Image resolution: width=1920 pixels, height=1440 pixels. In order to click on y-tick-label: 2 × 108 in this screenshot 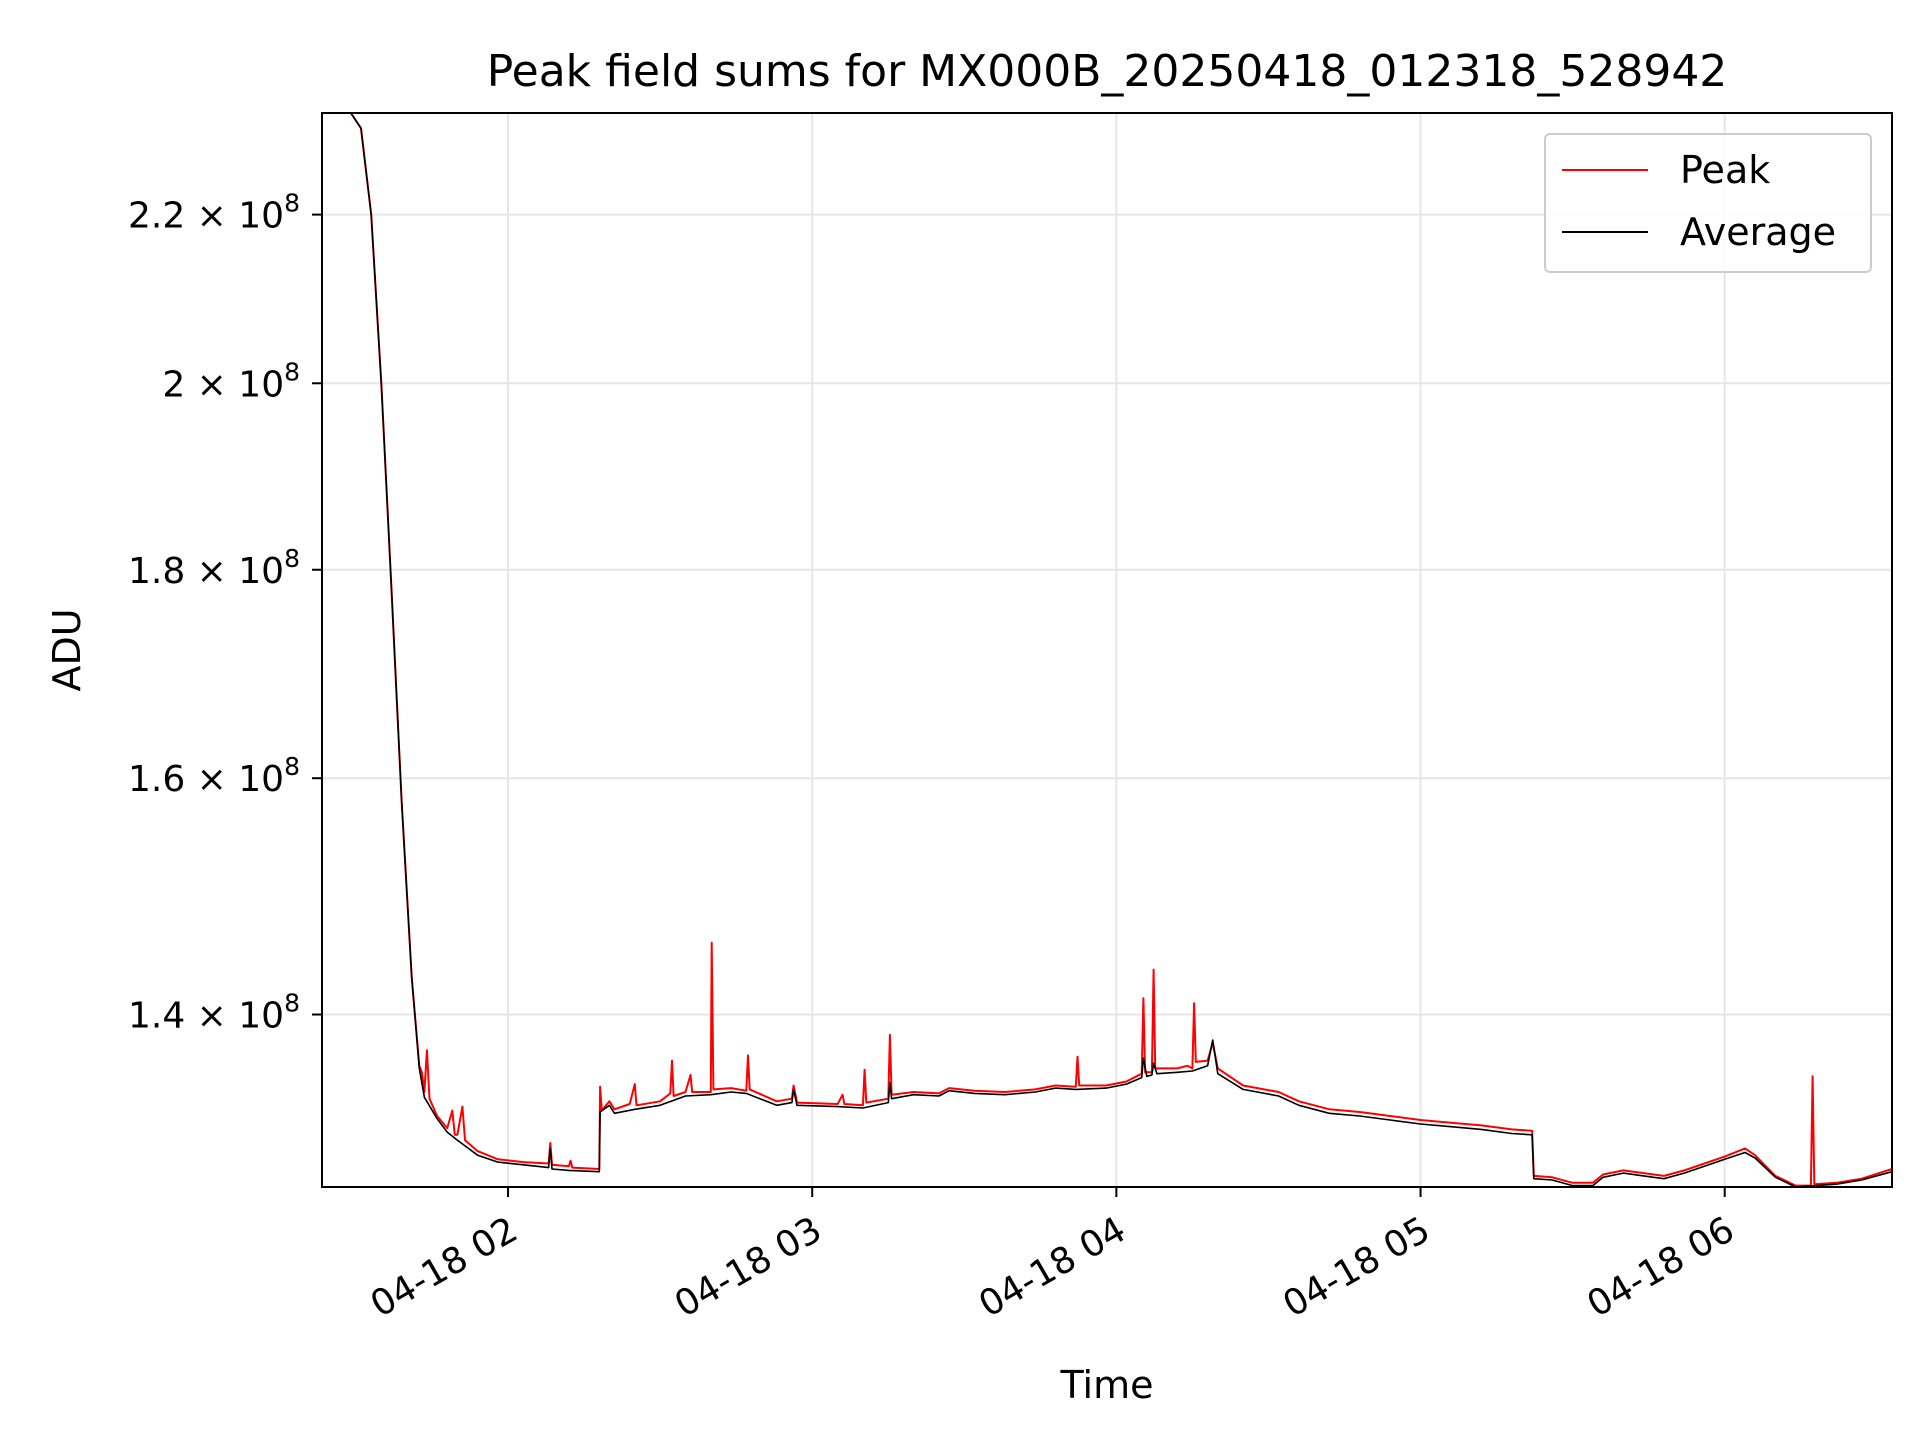, I will do `click(231, 381)`.